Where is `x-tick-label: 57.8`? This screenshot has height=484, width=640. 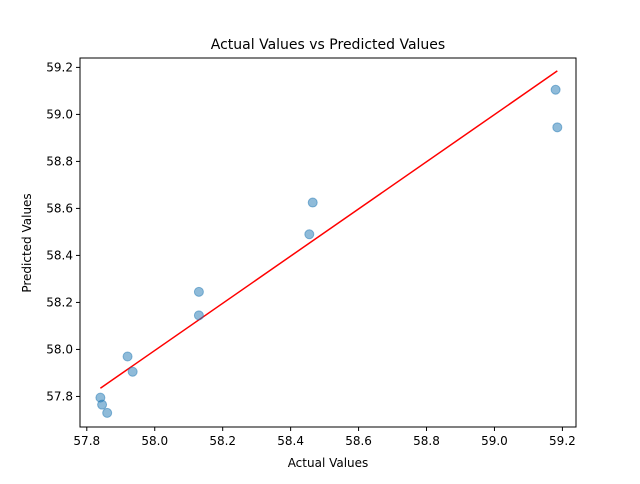
x-tick-label: 57.8 is located at coordinates (86, 441).